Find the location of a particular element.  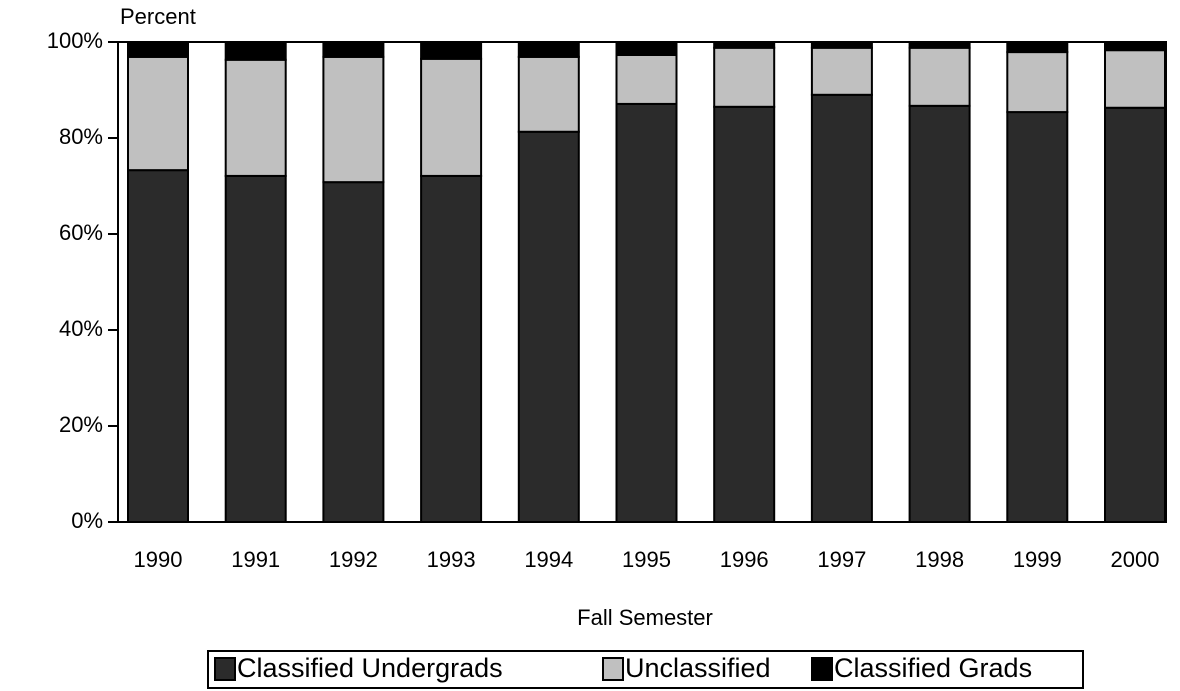

legend-box is located at coordinates (645, 669).